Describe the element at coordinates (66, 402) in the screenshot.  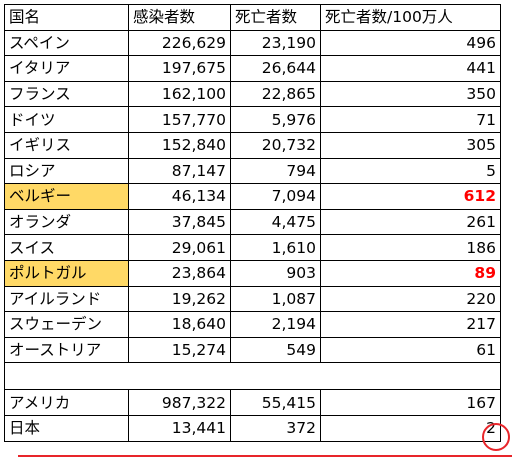
I see `country-cell: アメリカ` at that location.